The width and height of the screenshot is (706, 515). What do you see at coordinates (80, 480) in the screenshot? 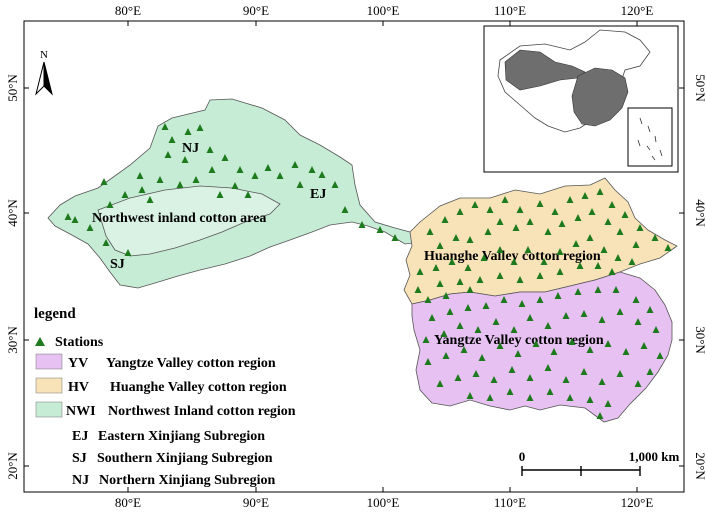
I see `legend-nj-code: NJ` at bounding box center [80, 480].